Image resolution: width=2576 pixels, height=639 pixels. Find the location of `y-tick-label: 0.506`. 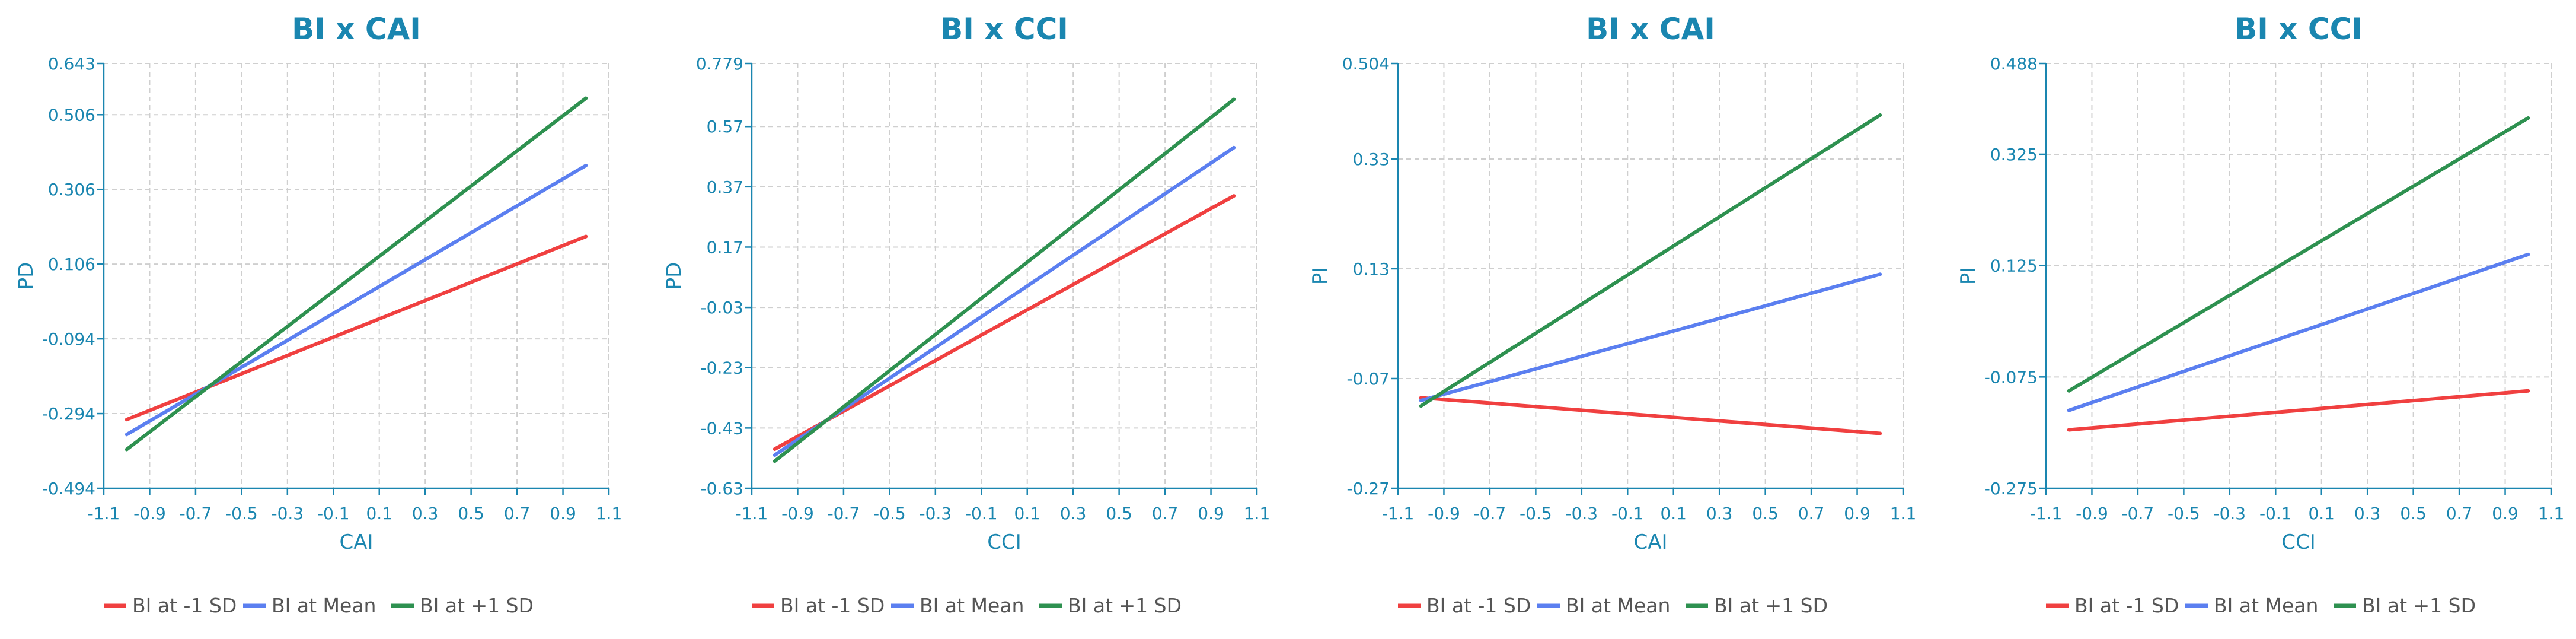

y-tick-label: 0.506 is located at coordinates (71, 115).